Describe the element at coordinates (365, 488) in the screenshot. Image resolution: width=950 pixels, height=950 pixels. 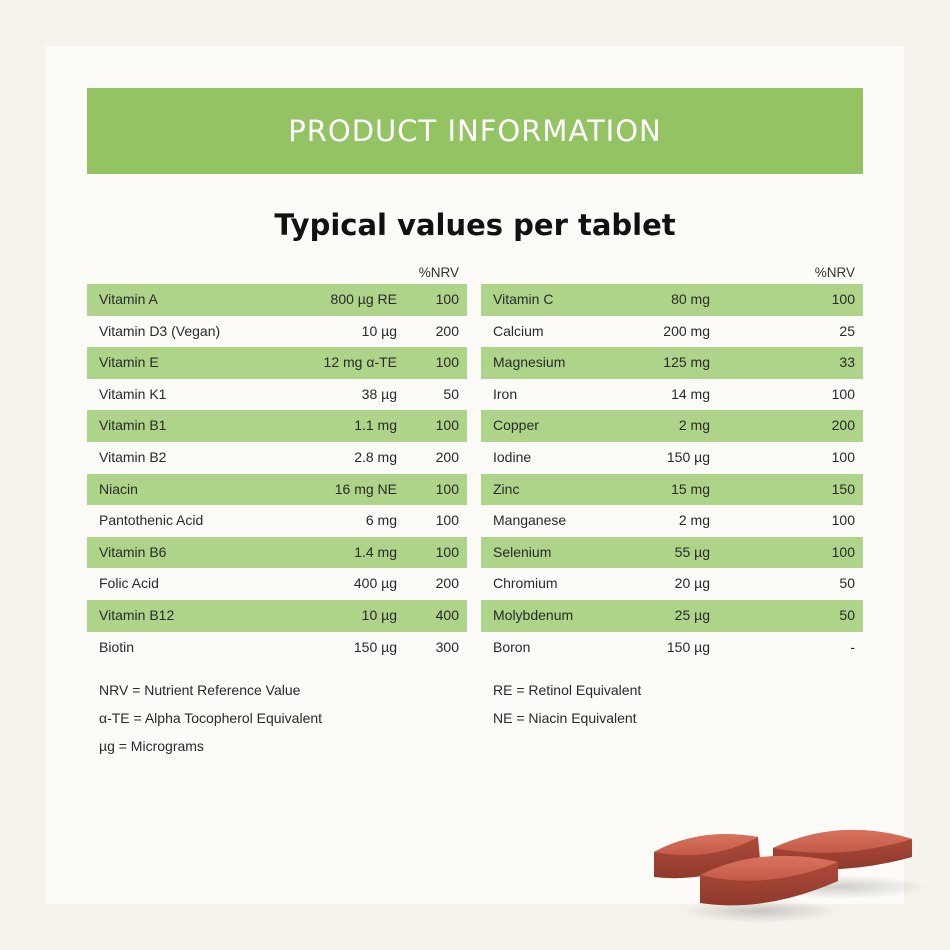
I see `nutrient-amount: 16 mg NE` at that location.